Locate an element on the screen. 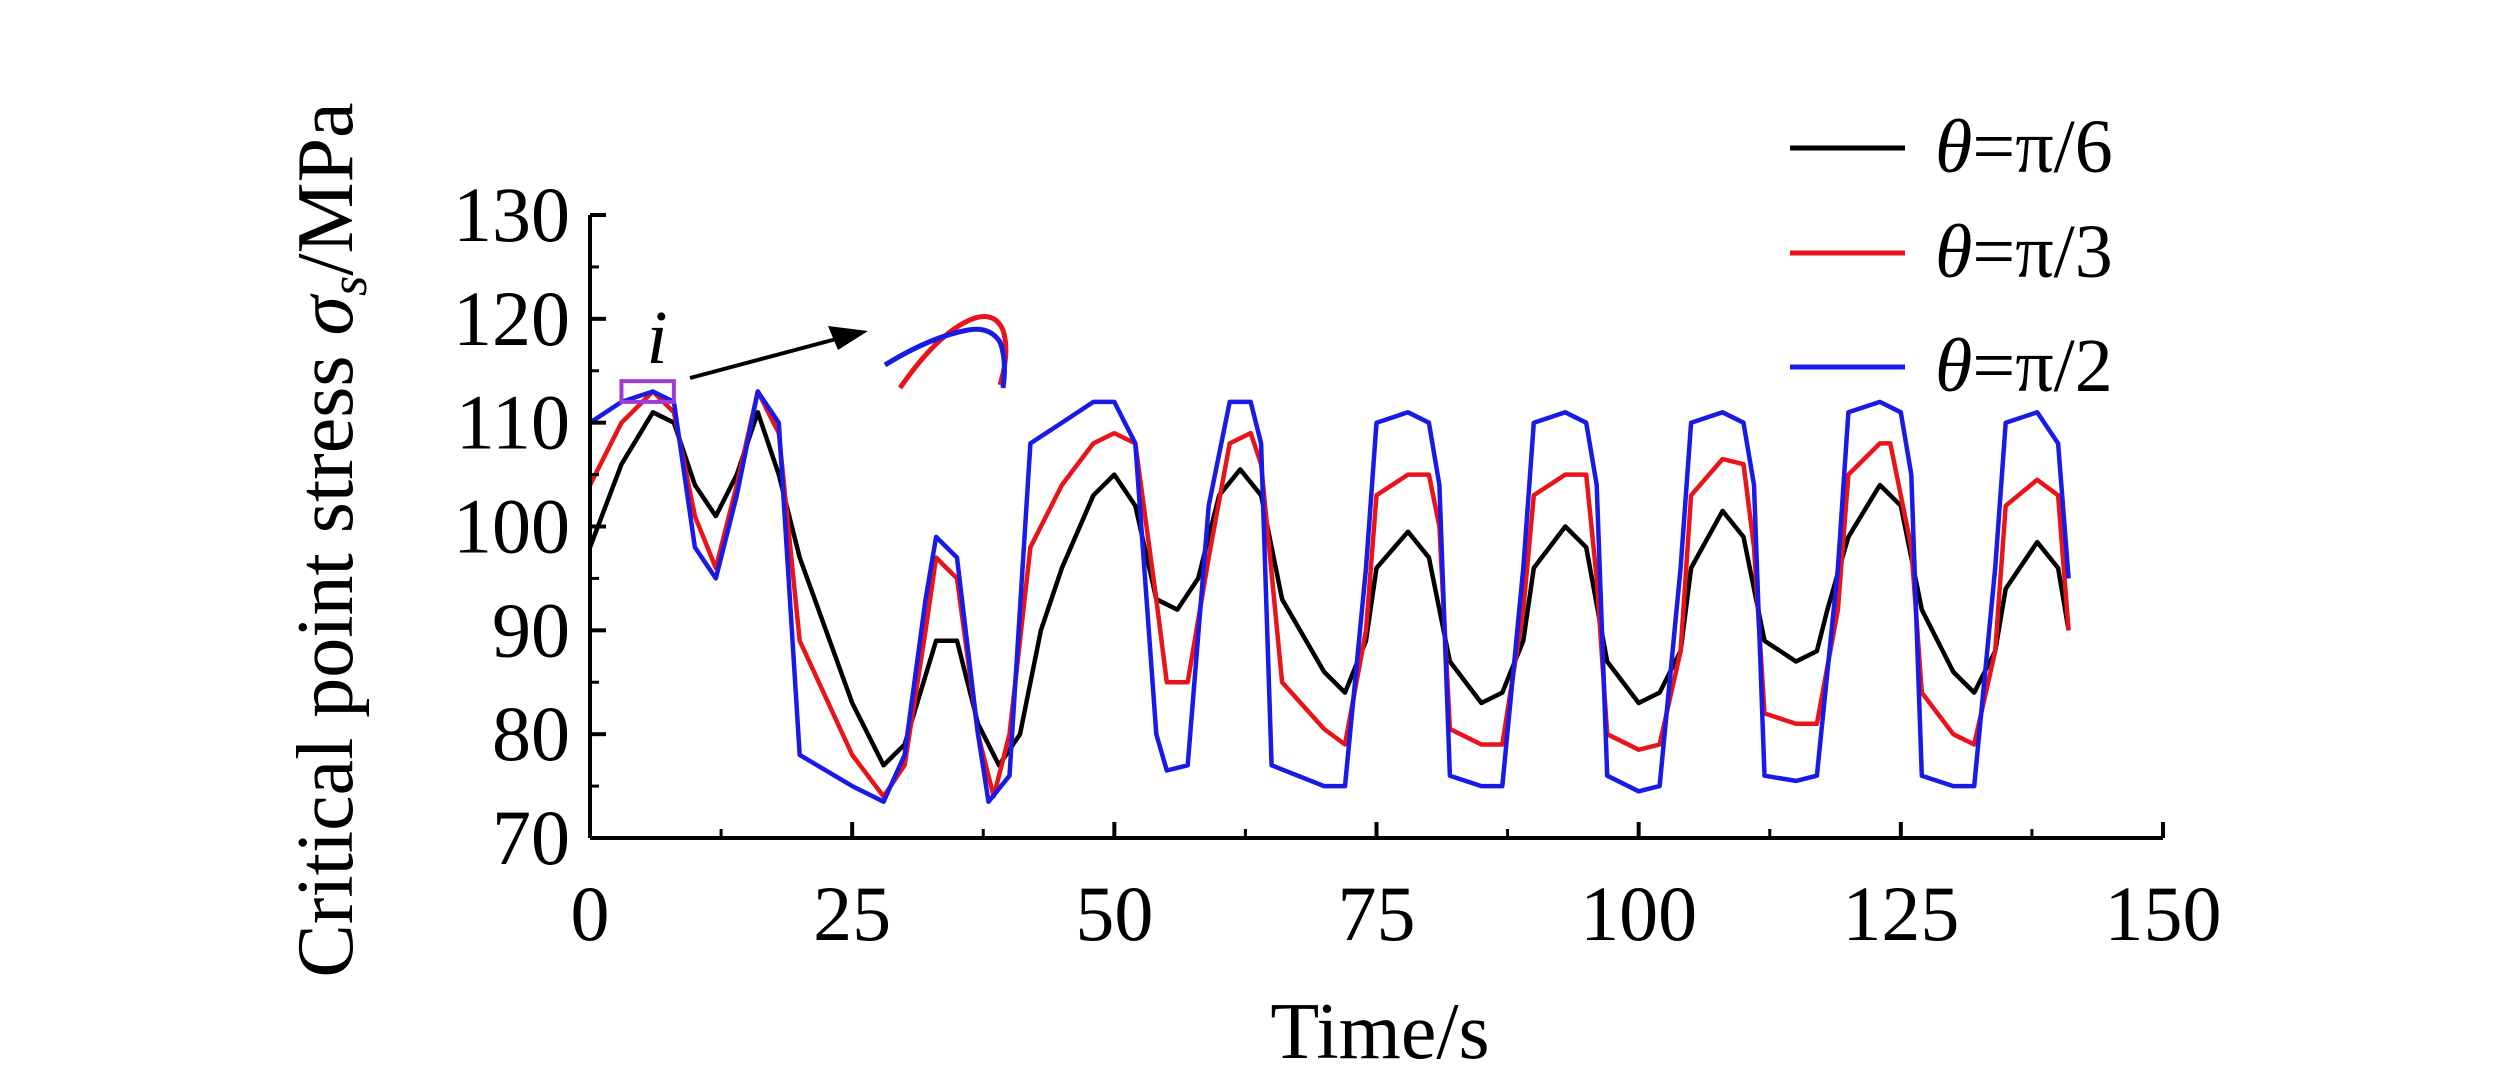 Image resolution: width=2520 pixels, height=1071 pixels. legend-label-0: θ=π/6 is located at coordinates (2024, 147).